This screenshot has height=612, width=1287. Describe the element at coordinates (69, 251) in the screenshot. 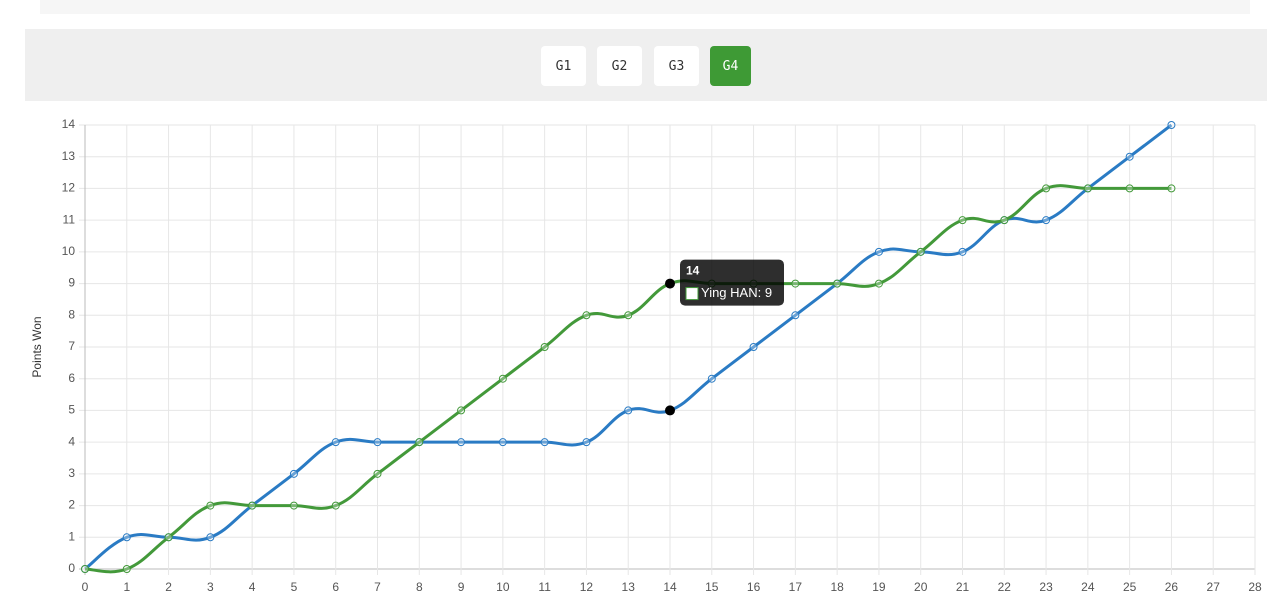

I see `y-tick-label: 10` at that location.